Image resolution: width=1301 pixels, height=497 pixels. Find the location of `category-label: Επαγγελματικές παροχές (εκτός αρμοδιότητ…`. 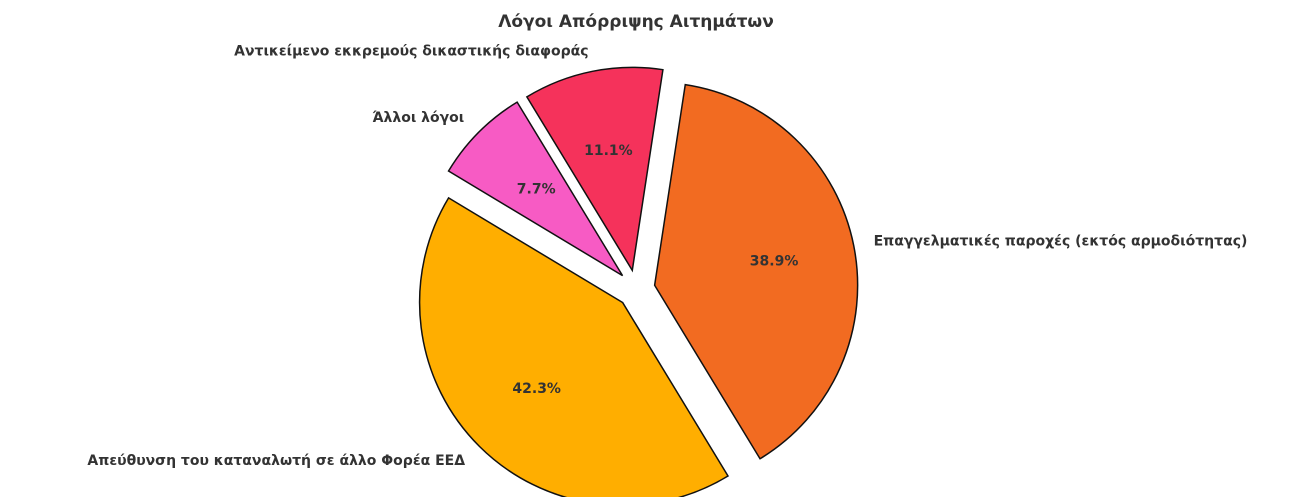

category-label: Επαγγελματικές παροχές (εκτός αρμοδιότητ… is located at coordinates (1061, 242).